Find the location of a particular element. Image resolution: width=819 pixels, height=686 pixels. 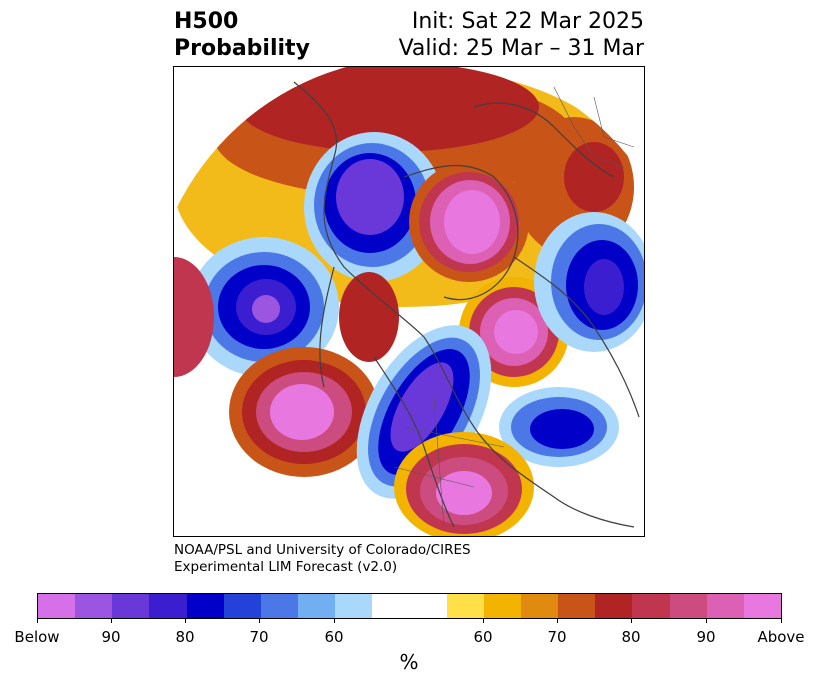

field-name: H500 is located at coordinates (206, 21).